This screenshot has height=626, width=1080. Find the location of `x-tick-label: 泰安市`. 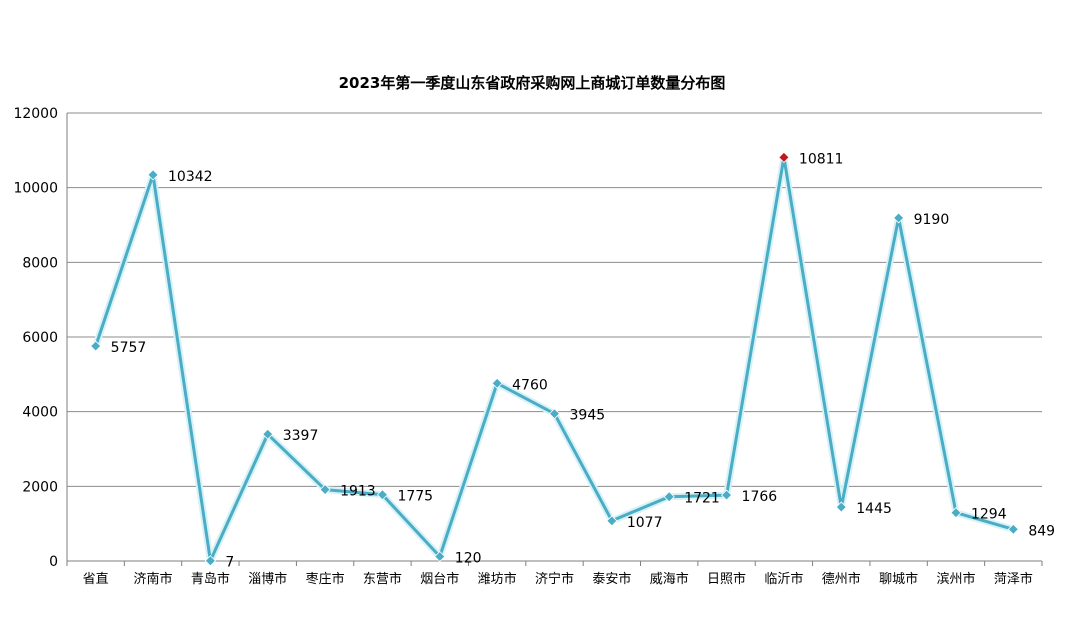

x-tick-label: 泰安市 is located at coordinates (611, 579).